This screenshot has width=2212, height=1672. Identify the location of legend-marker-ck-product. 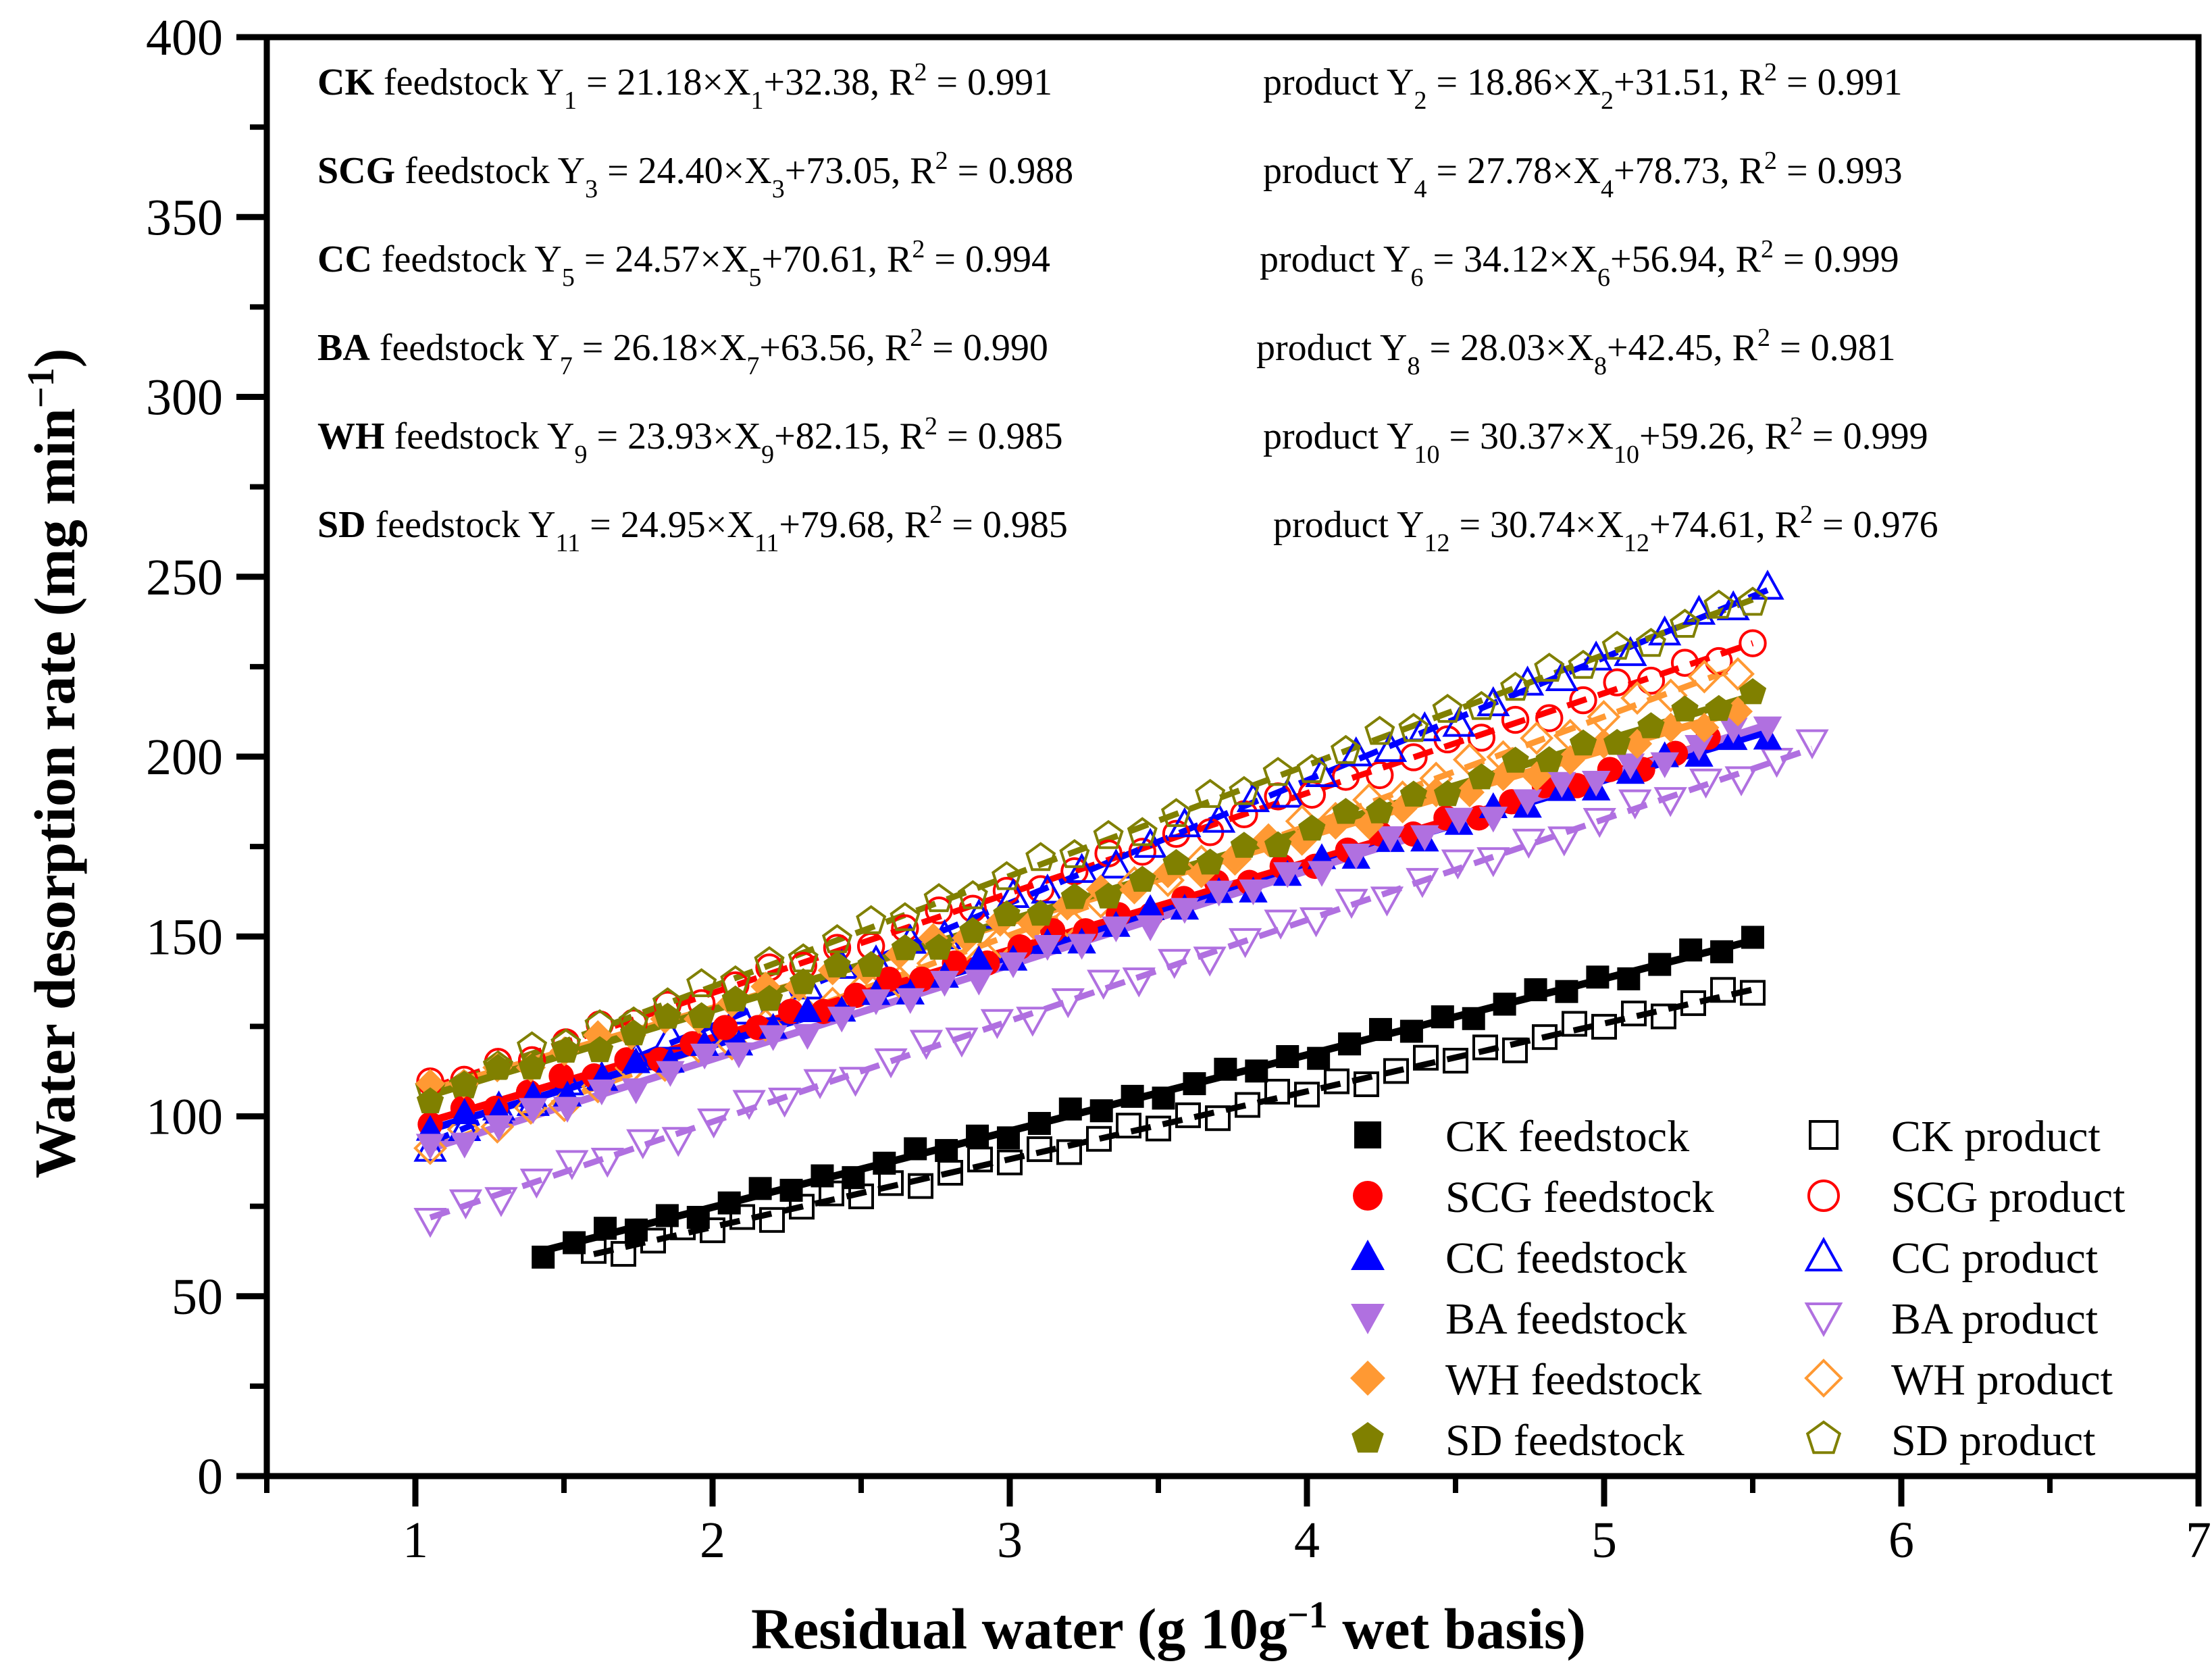
(1823, 1135).